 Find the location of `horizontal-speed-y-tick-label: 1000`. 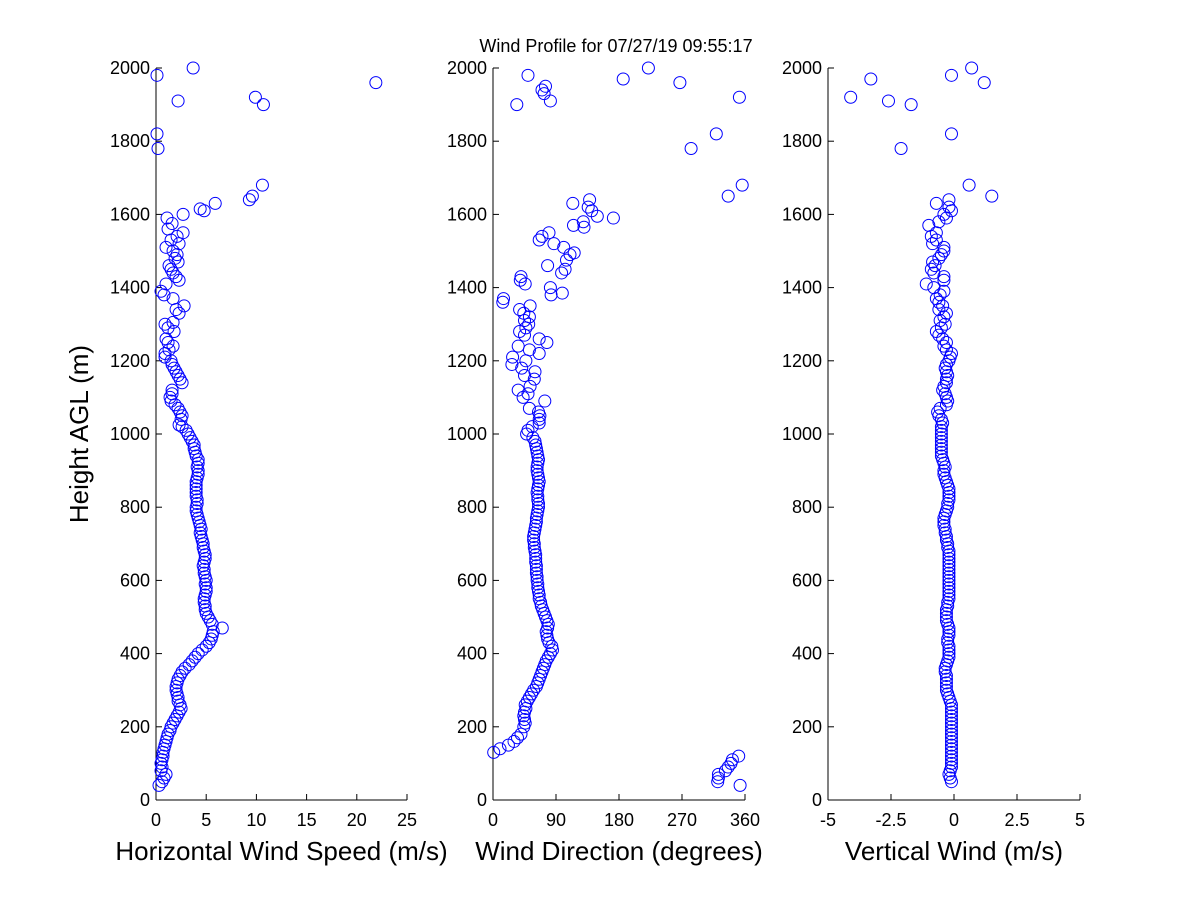

horizontal-speed-y-tick-label: 1000 is located at coordinates (130, 434).